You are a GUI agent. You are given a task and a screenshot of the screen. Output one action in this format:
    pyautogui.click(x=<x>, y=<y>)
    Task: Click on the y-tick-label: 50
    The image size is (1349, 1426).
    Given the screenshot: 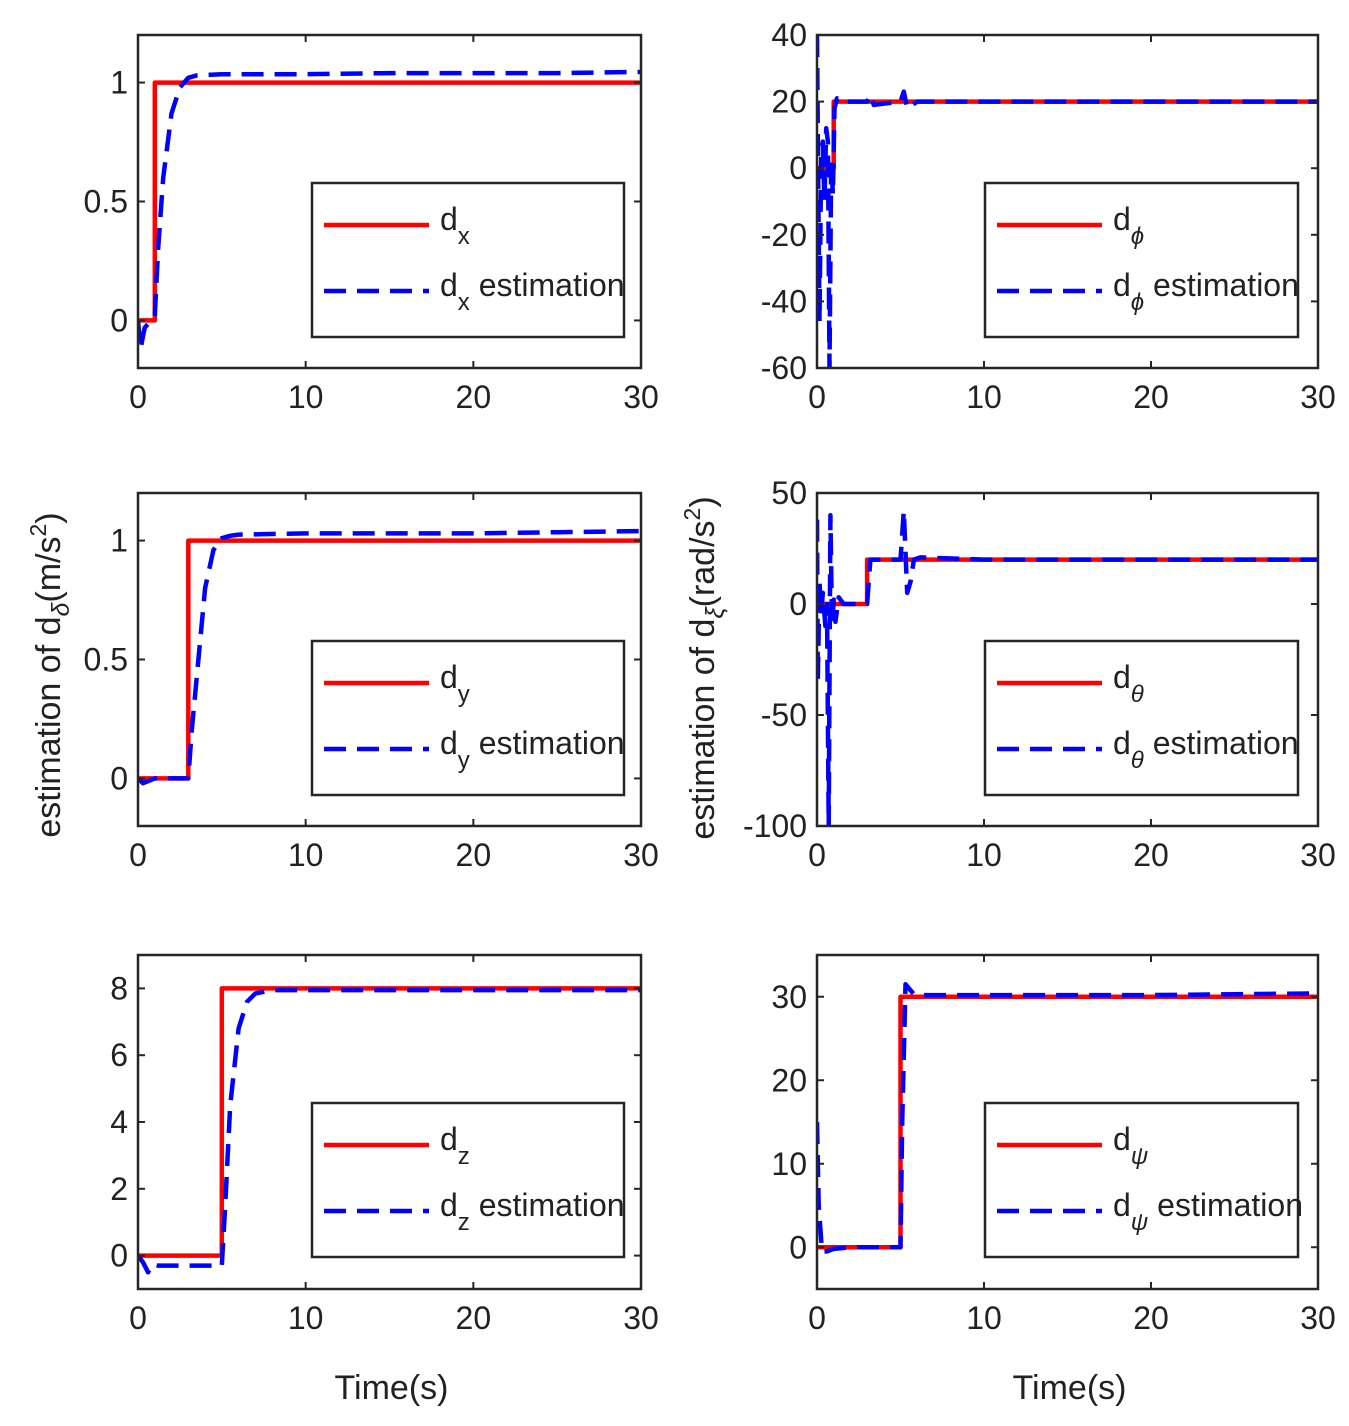 What is the action you would take?
    pyautogui.click(x=789, y=493)
    